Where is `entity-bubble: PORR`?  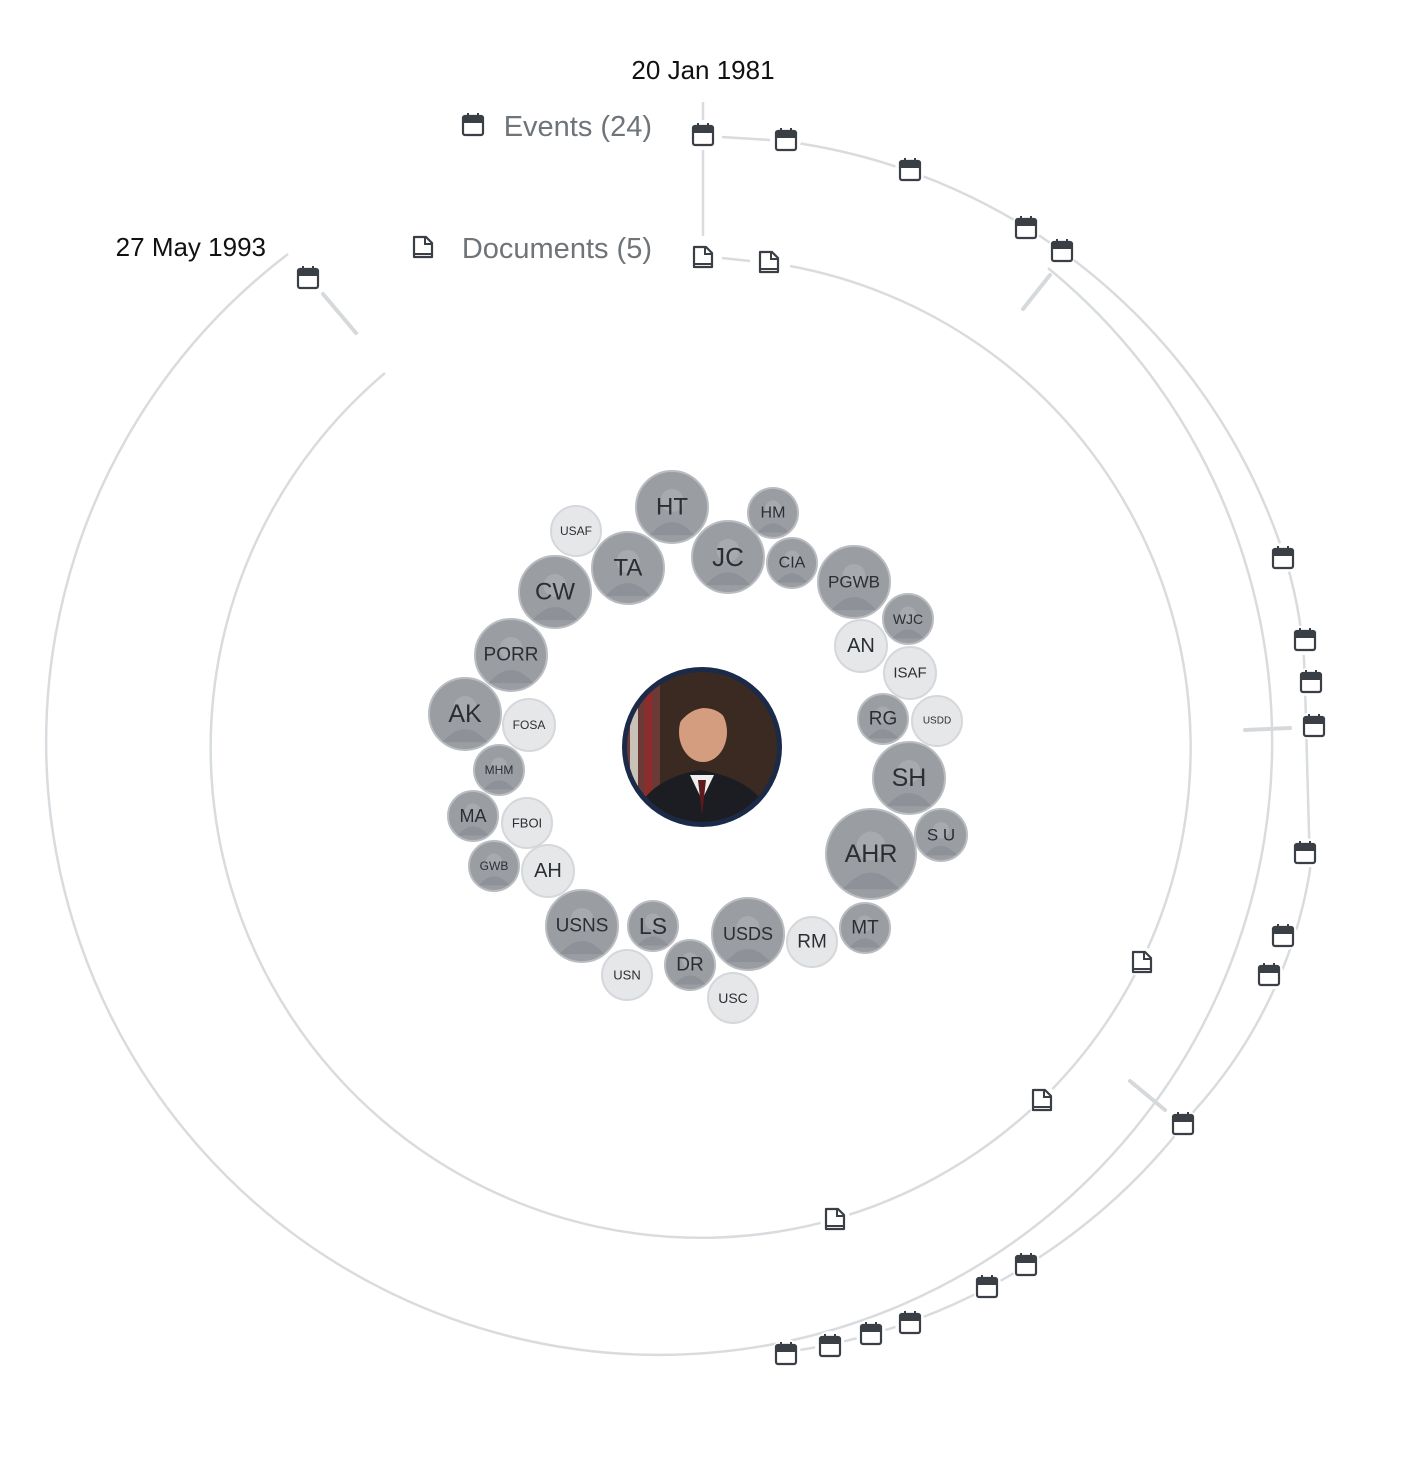 entity-bubble: PORR is located at coordinates (511, 655).